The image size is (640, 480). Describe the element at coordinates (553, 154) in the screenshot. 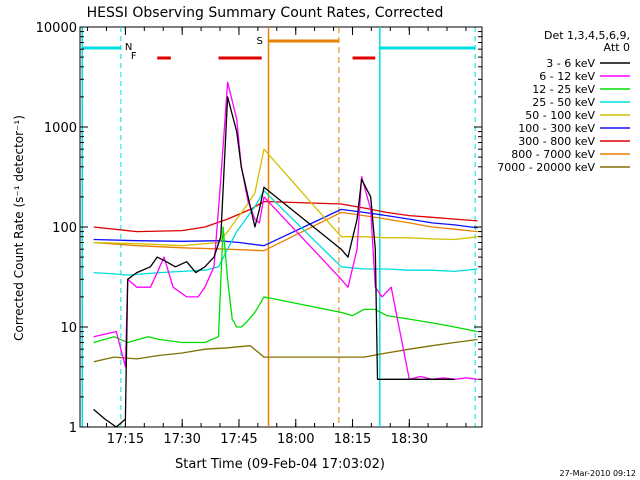

I see `legend-label: 800 - 7000 keV` at that location.